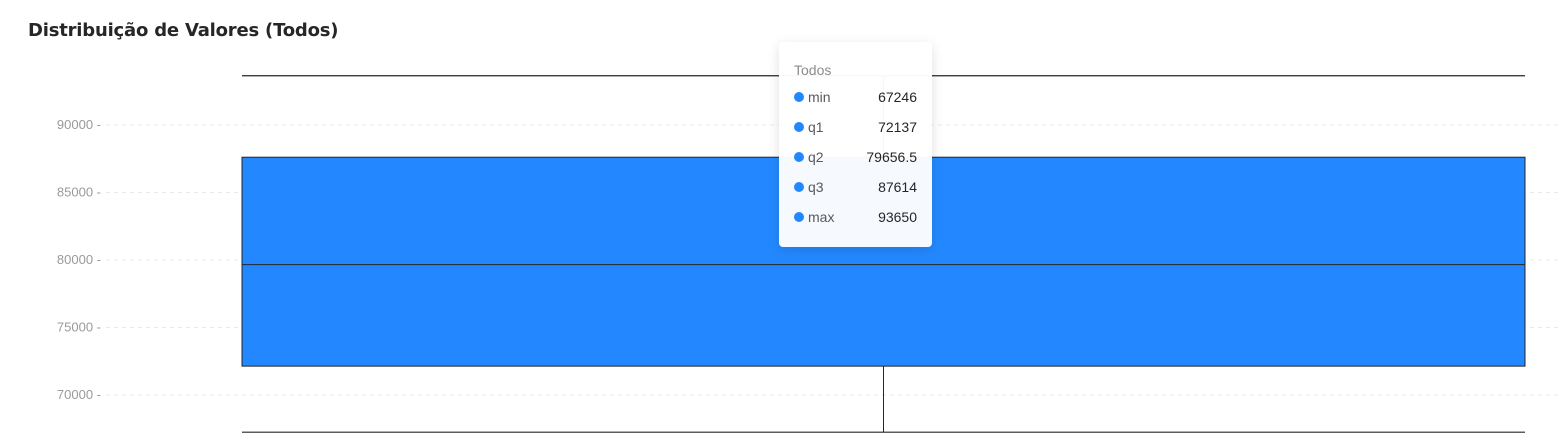  I want to click on tooltip-row-q3: q3 87614, so click(855, 187).